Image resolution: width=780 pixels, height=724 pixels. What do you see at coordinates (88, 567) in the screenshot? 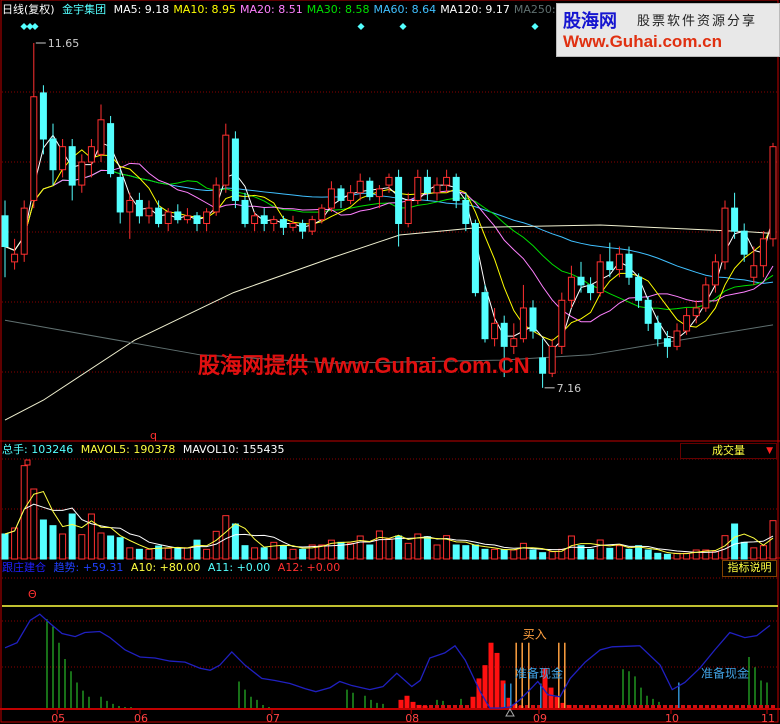
I see `trend-value: 趋势: +59.31` at bounding box center [88, 567].